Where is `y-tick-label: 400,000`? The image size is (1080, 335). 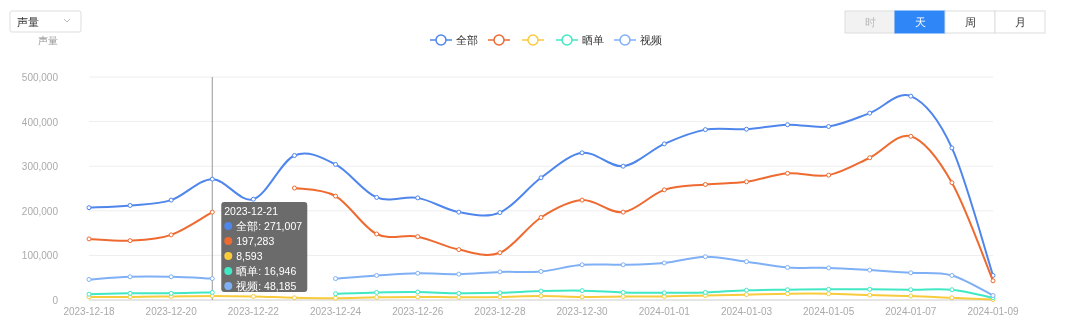
y-tick-label: 400,000 is located at coordinates (40, 122).